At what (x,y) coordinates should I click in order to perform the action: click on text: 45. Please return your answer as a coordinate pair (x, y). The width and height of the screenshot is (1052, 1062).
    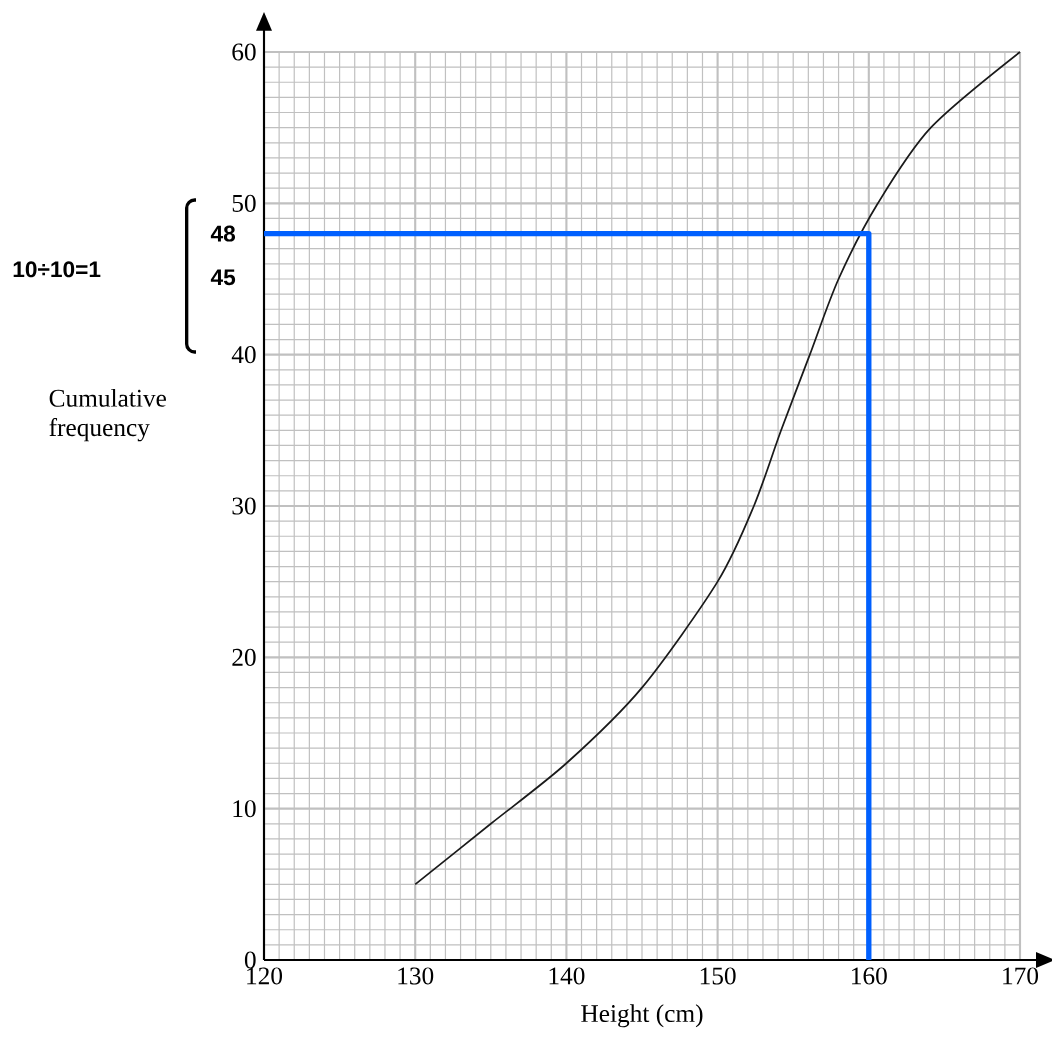
    Looking at the image, I should click on (223, 277).